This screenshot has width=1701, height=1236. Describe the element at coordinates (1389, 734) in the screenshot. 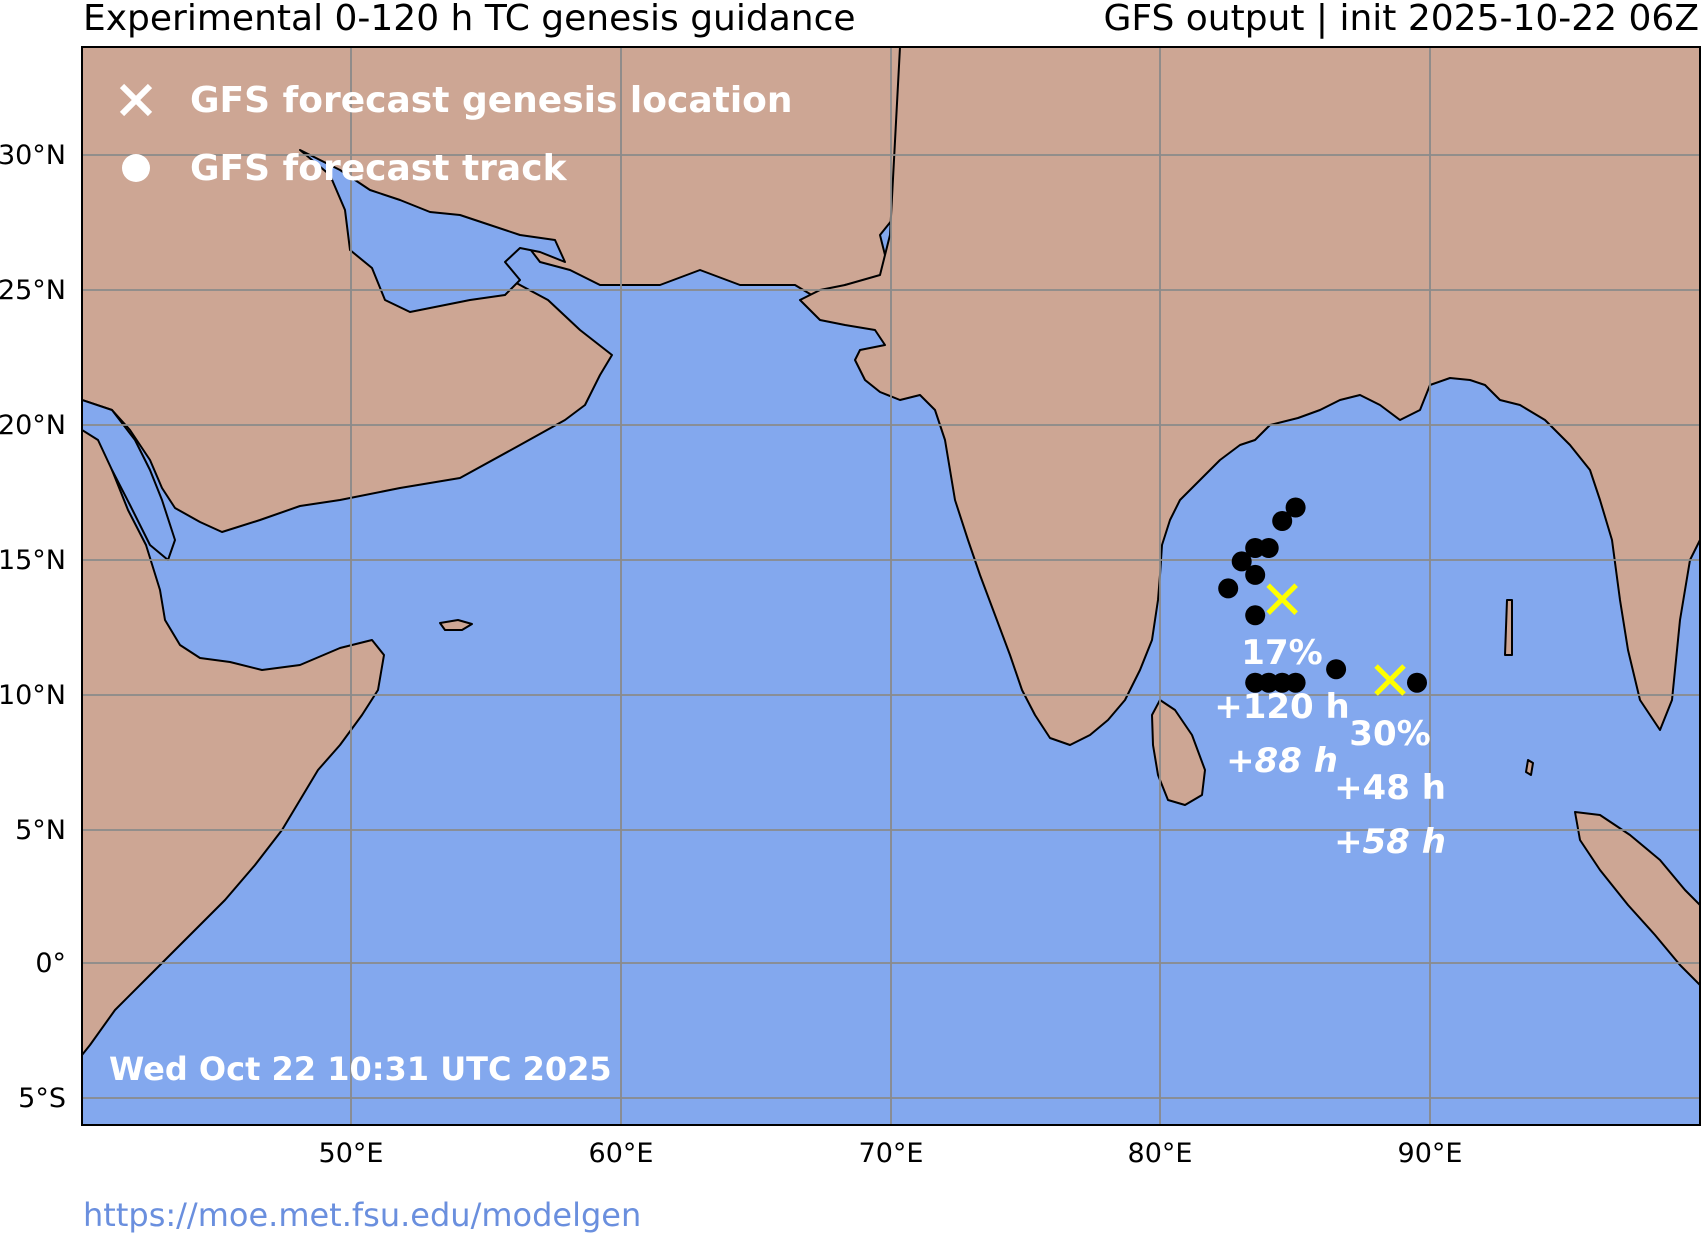

I see `system-2-probability: 30%` at that location.